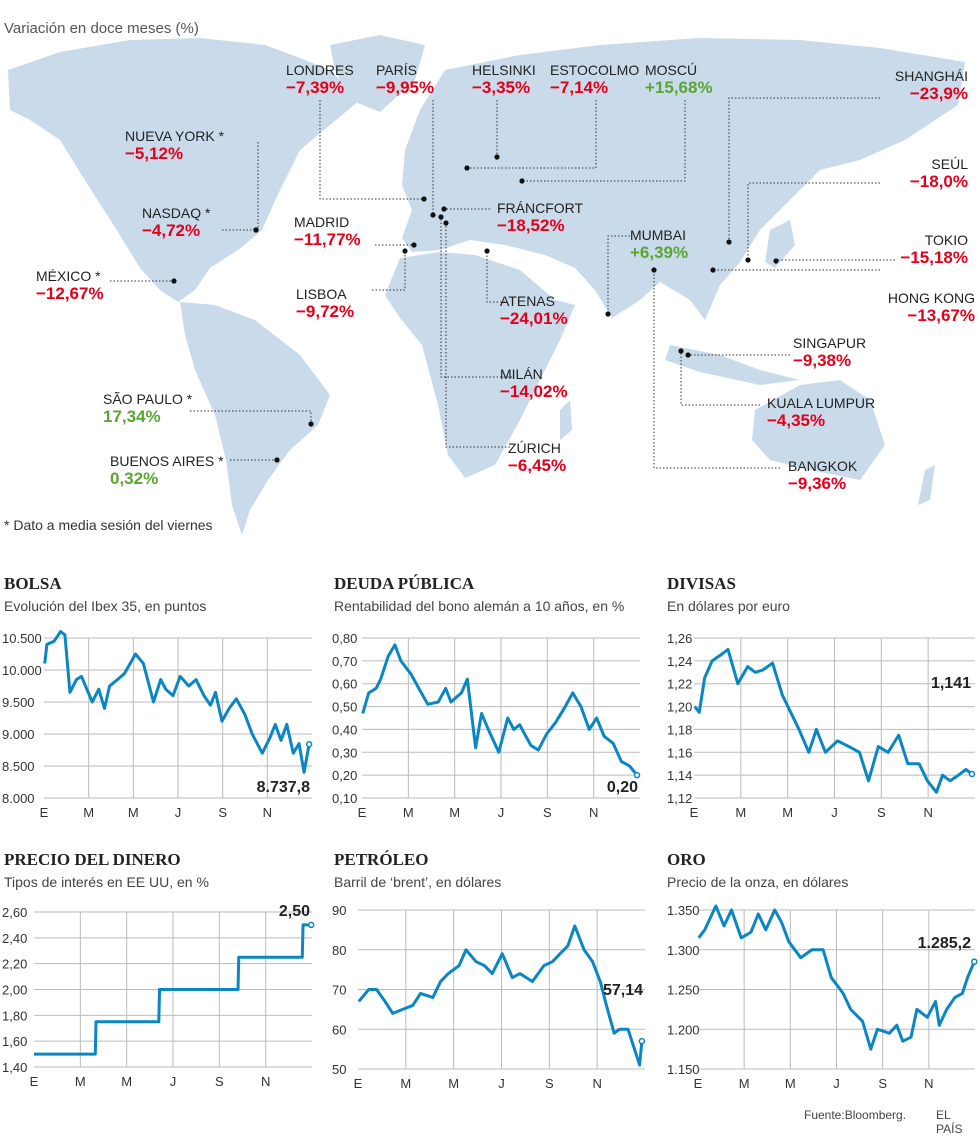 This screenshot has width=980, height=1145. What do you see at coordinates (171, 231) in the screenshot?
I see `city-change: −4,72%` at bounding box center [171, 231].